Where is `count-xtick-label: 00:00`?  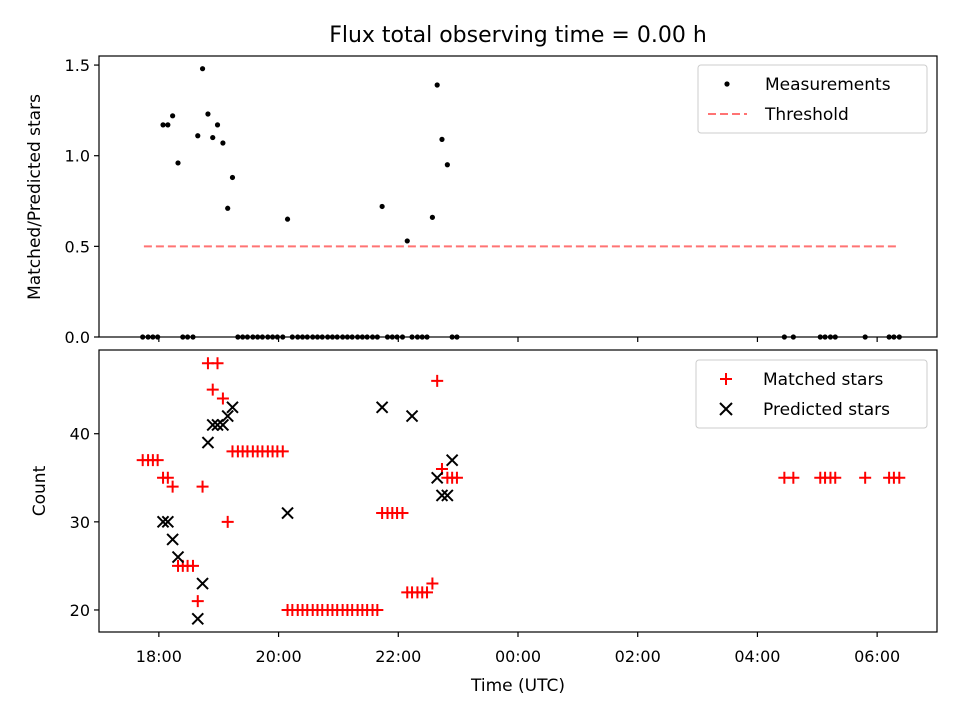
count-xtick-label: 00:00 is located at coordinates (518, 656).